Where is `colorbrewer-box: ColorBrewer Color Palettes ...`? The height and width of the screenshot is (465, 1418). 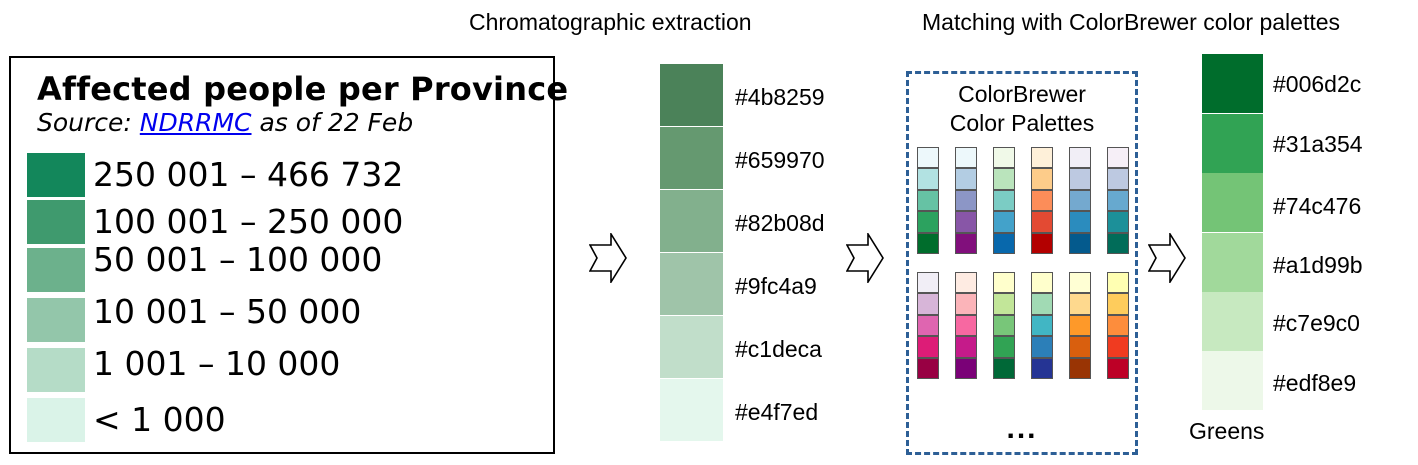
colorbrewer-box: ColorBrewer Color Palettes ... is located at coordinates (1022, 263).